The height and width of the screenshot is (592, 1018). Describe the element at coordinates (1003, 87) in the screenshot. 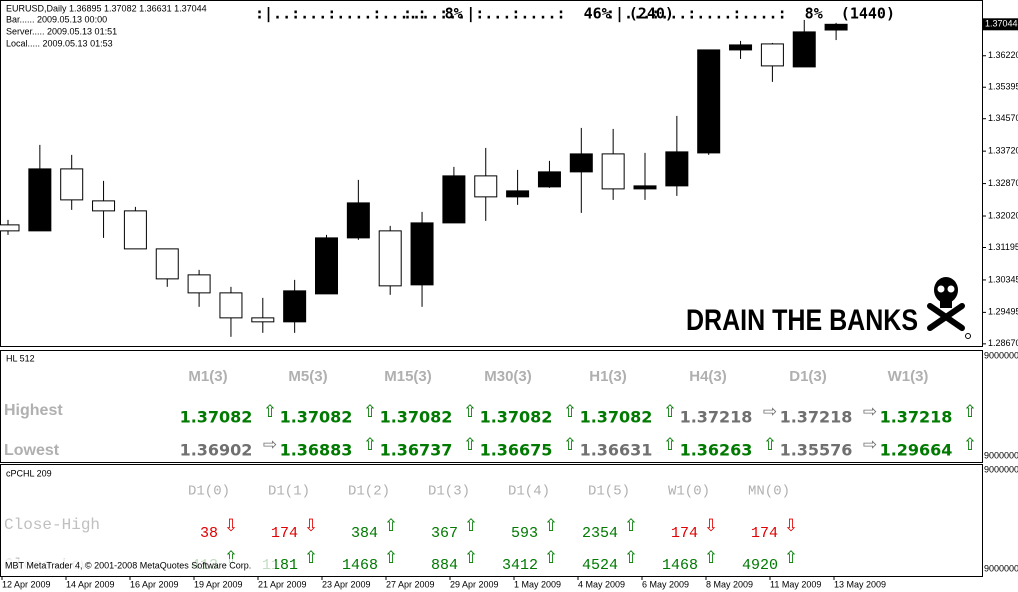

I see `y-tick-label: 1.35395` at that location.